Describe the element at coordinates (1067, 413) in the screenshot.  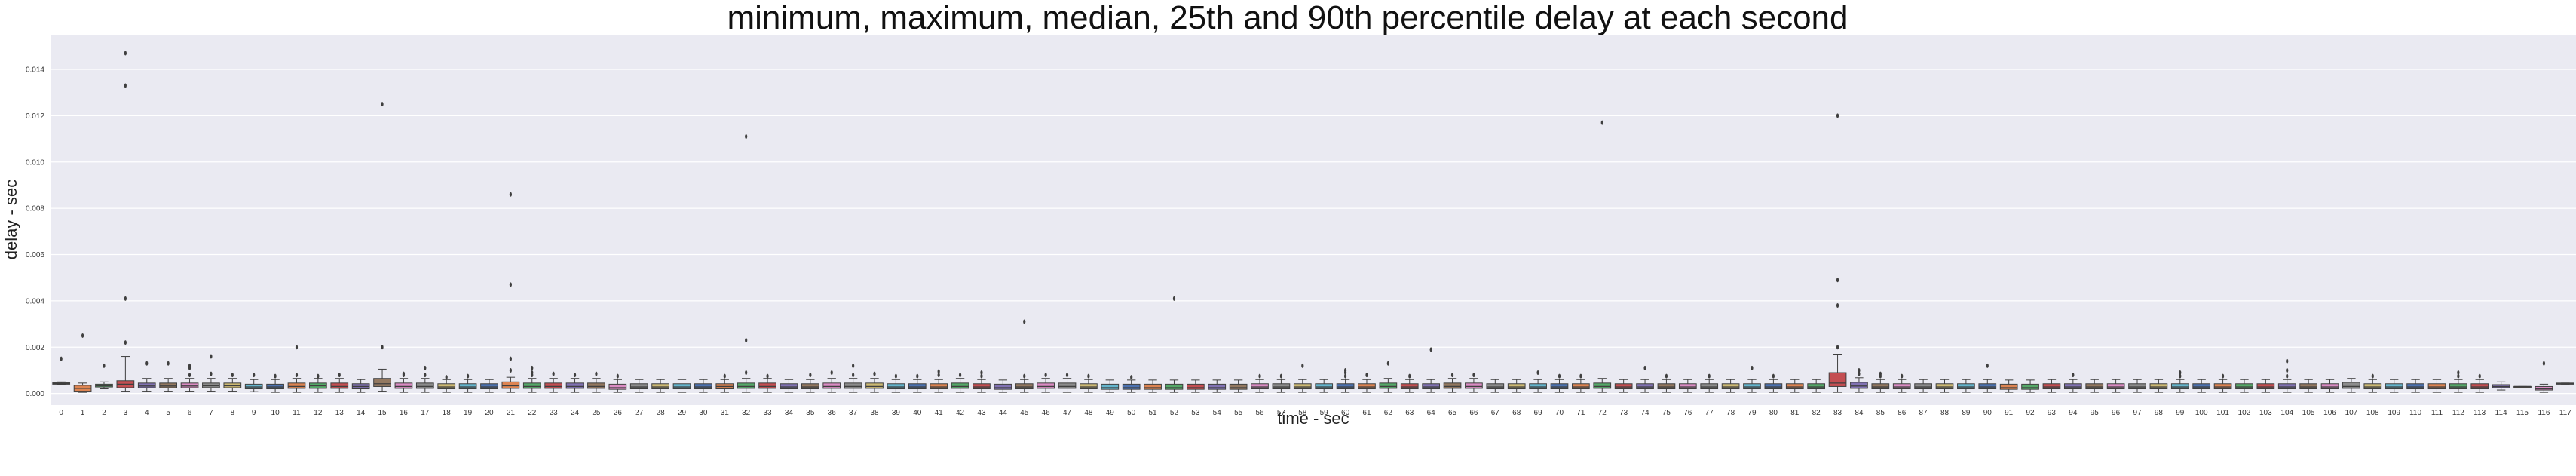
I see `x-tick-label: 47` at that location.